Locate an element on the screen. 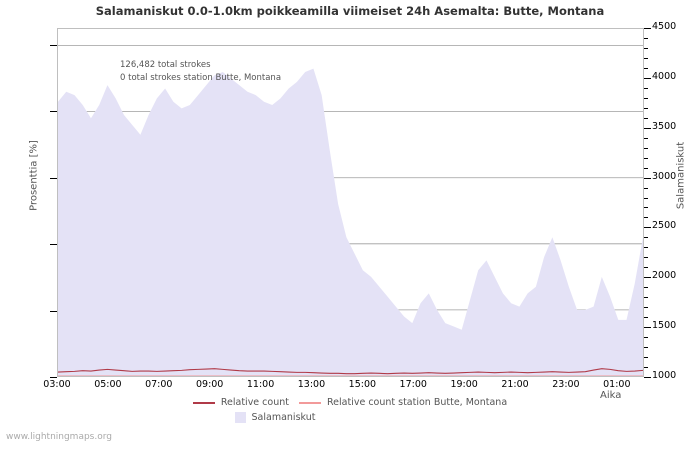  x-tick-label: 11:00 is located at coordinates (260, 384).